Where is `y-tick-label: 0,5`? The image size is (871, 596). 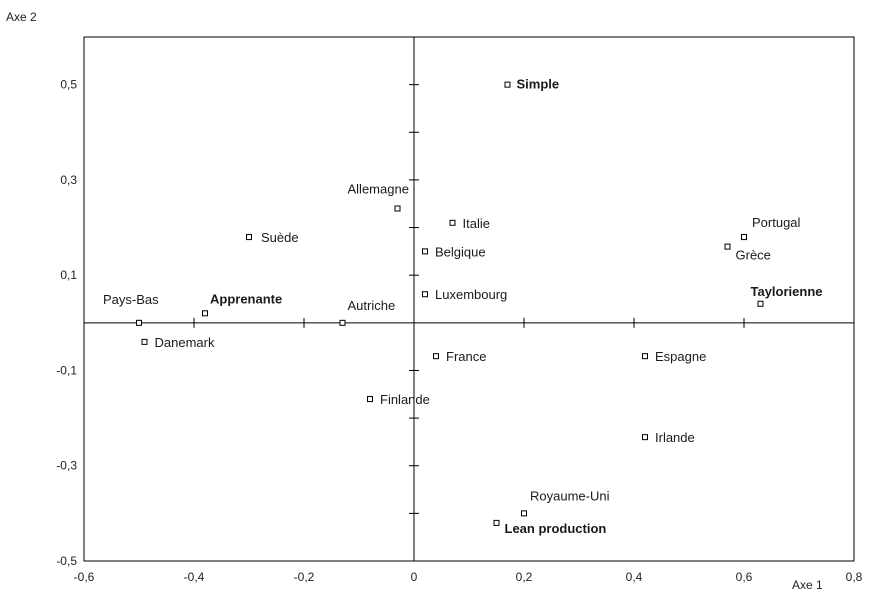
y-tick-label: 0,5 is located at coordinates (68, 85).